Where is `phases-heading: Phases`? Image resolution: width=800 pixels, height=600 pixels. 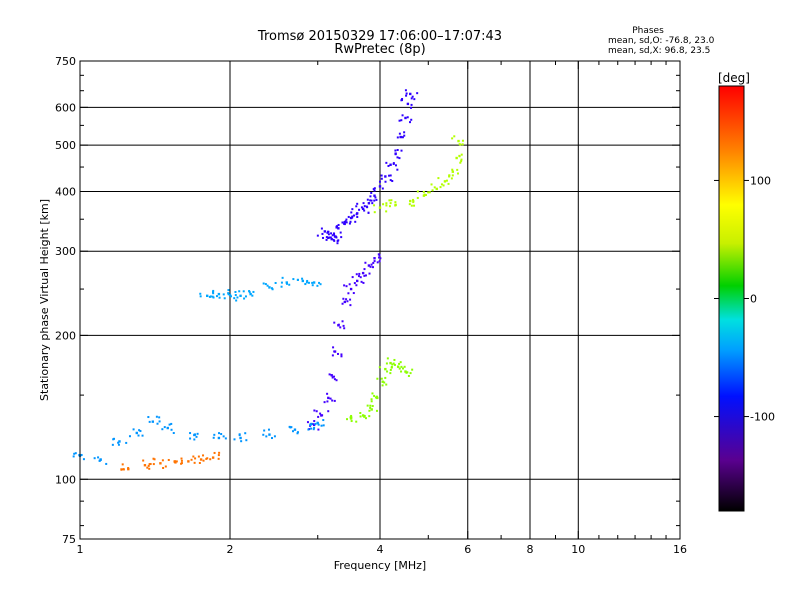 phases-heading: Phases is located at coordinates (648, 31).